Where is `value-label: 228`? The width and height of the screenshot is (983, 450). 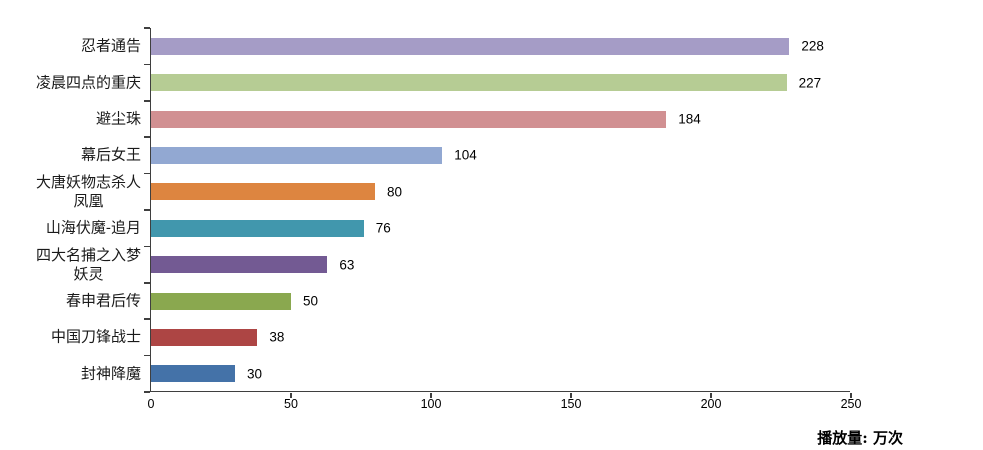 value-label: 228 is located at coordinates (812, 46).